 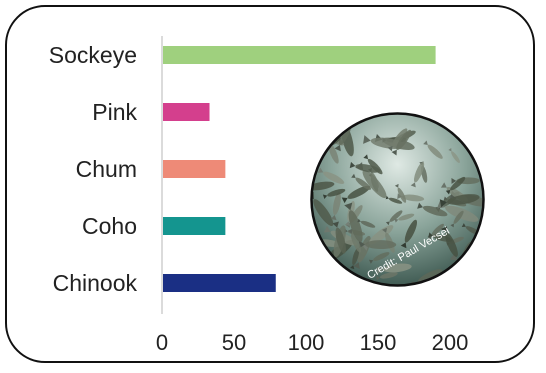 I want to click on category-label-chum: Chum, so click(x=106, y=169).